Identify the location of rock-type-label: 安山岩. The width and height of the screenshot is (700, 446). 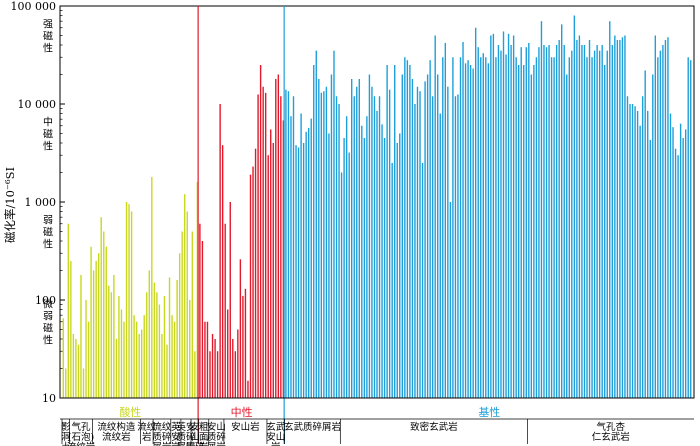
(245, 427).